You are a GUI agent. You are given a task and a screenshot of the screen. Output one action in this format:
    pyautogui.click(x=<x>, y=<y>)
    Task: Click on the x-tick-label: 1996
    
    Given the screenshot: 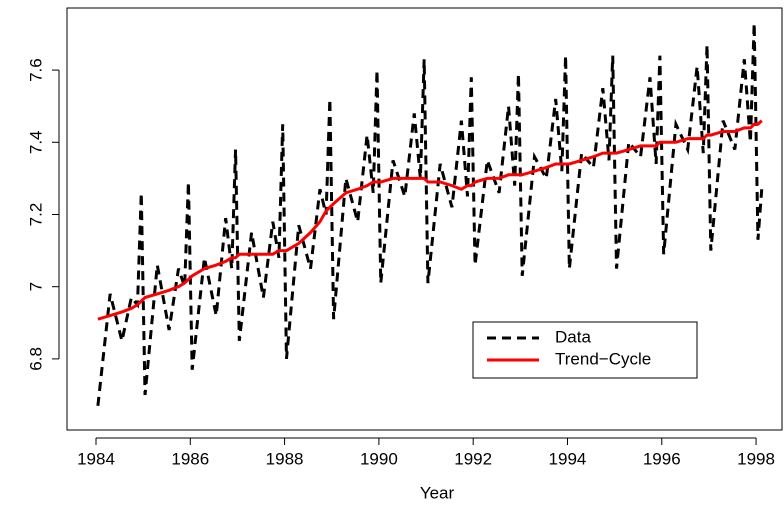 What is the action you would take?
    pyautogui.click(x=662, y=458)
    